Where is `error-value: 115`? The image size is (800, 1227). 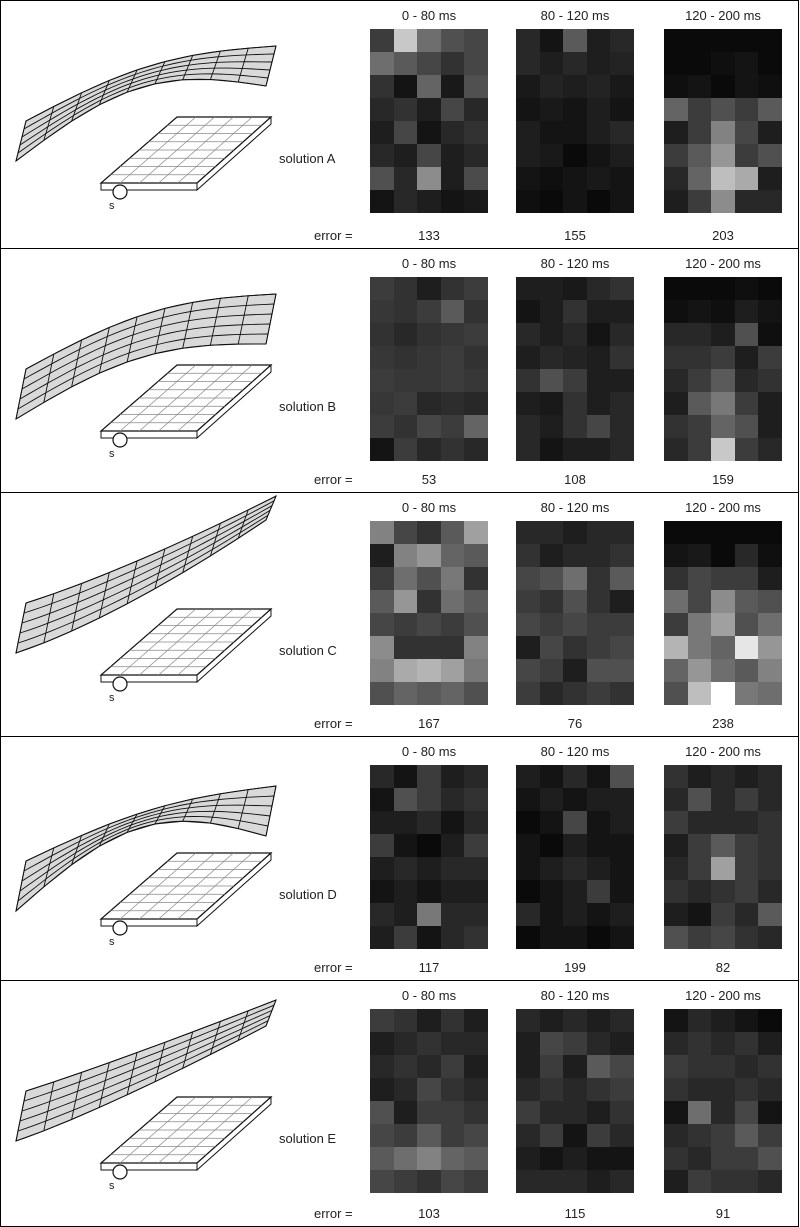 error-value: 115 is located at coordinates (575, 1213).